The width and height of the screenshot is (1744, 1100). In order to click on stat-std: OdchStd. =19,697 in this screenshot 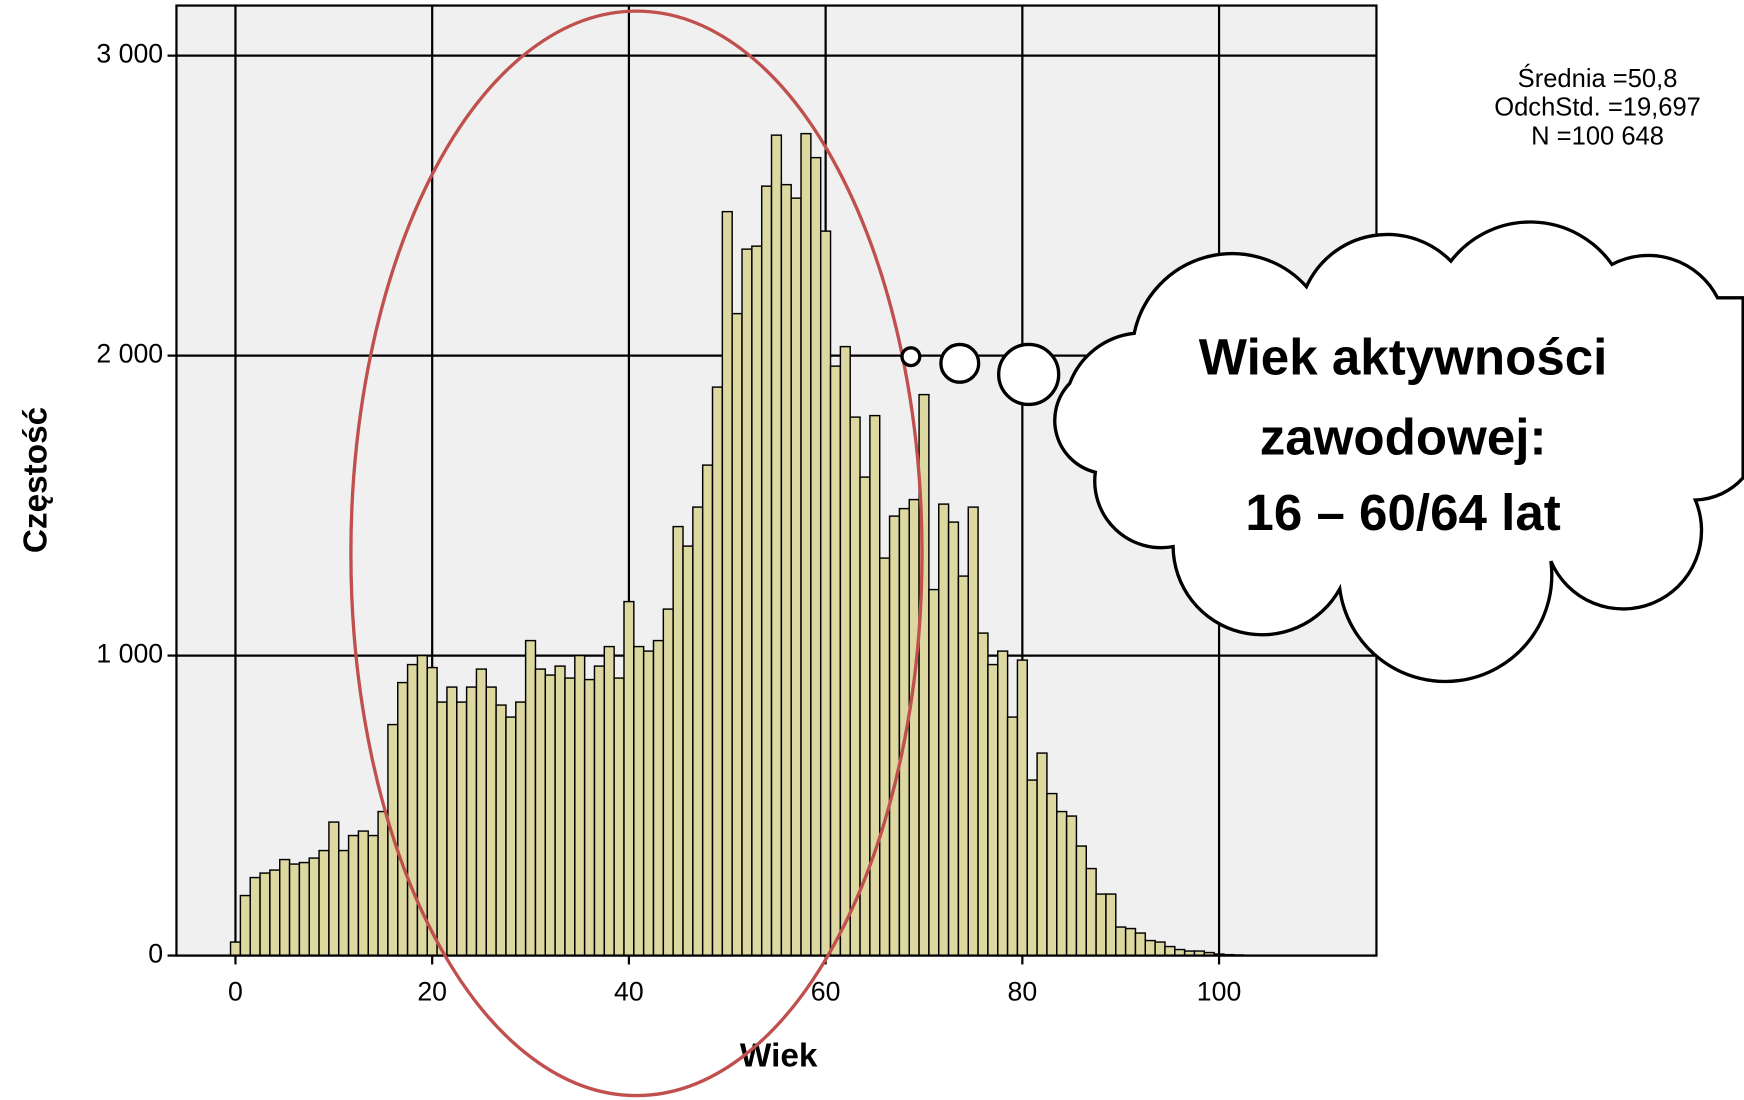, I will do `click(1597, 108)`.